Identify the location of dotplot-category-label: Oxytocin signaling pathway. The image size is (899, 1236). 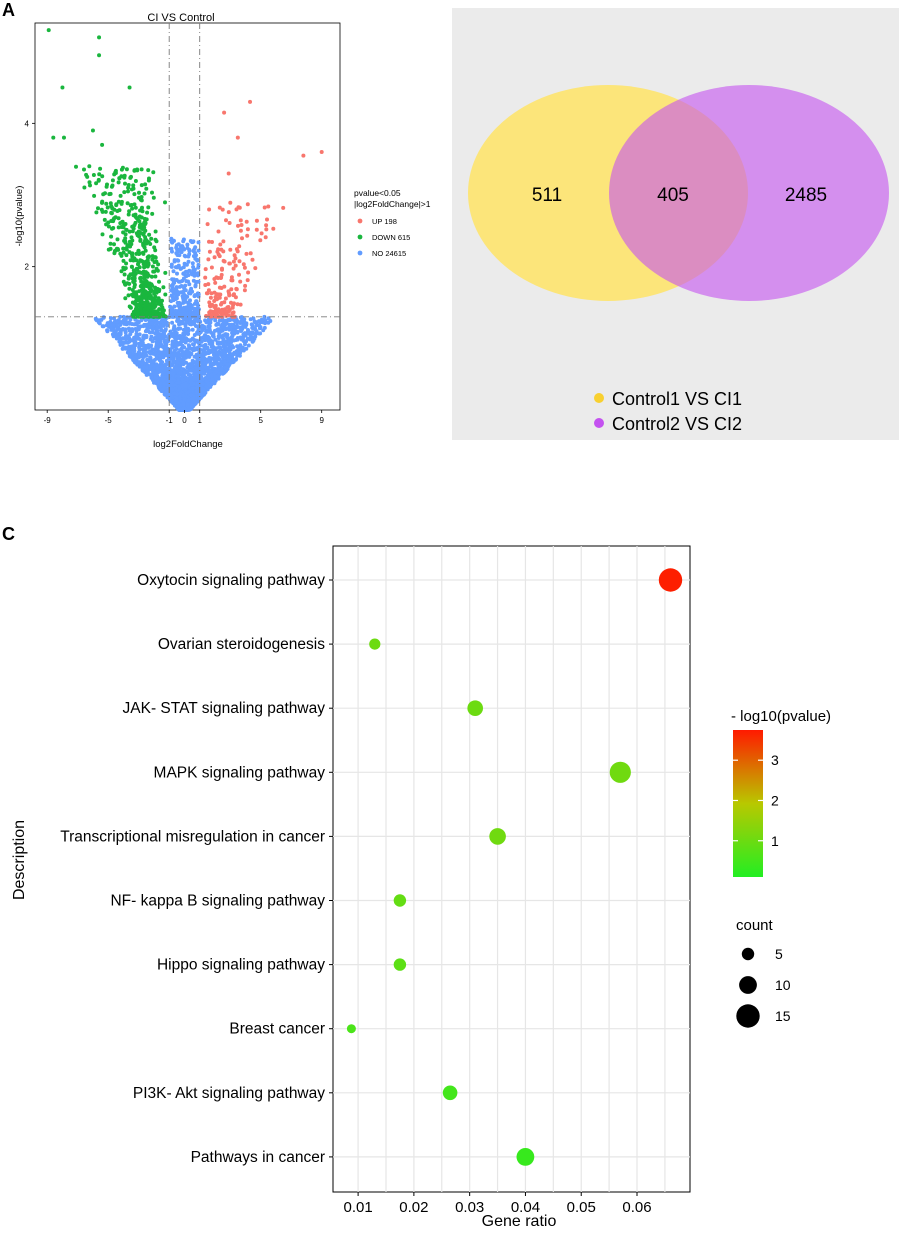
(231, 580).